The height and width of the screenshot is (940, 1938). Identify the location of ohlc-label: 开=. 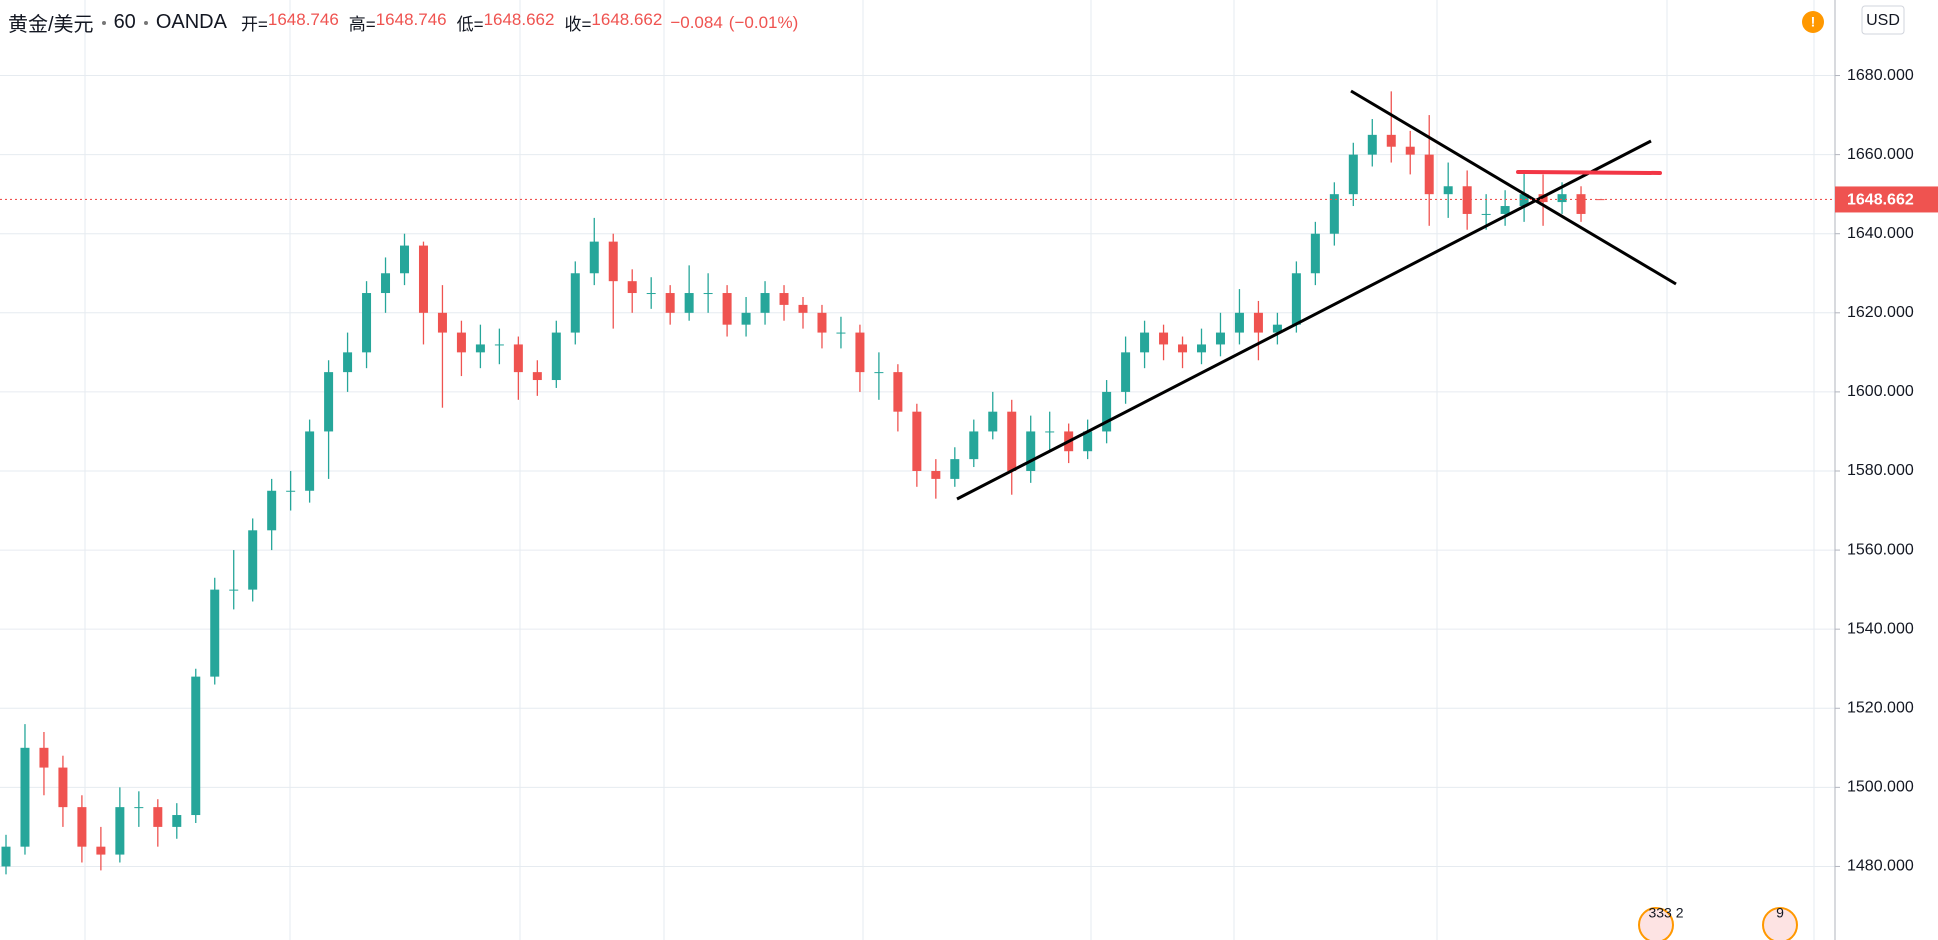
(254, 24).